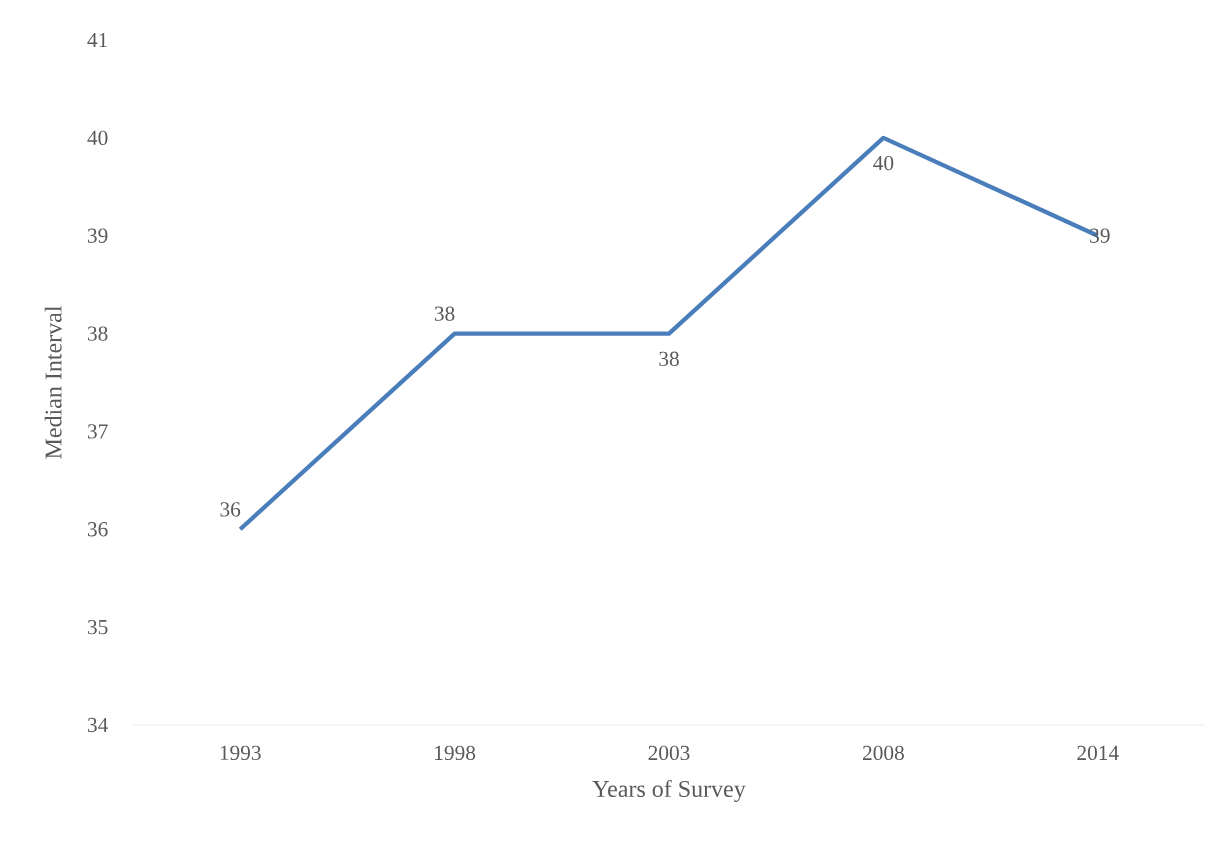  Describe the element at coordinates (230, 509) in the screenshot. I see `data-label: 36` at that location.